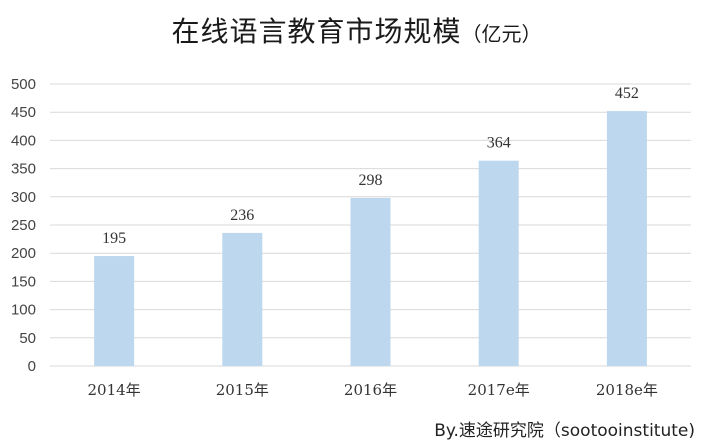  I want to click on y-tick-label: 350, so click(23, 169).